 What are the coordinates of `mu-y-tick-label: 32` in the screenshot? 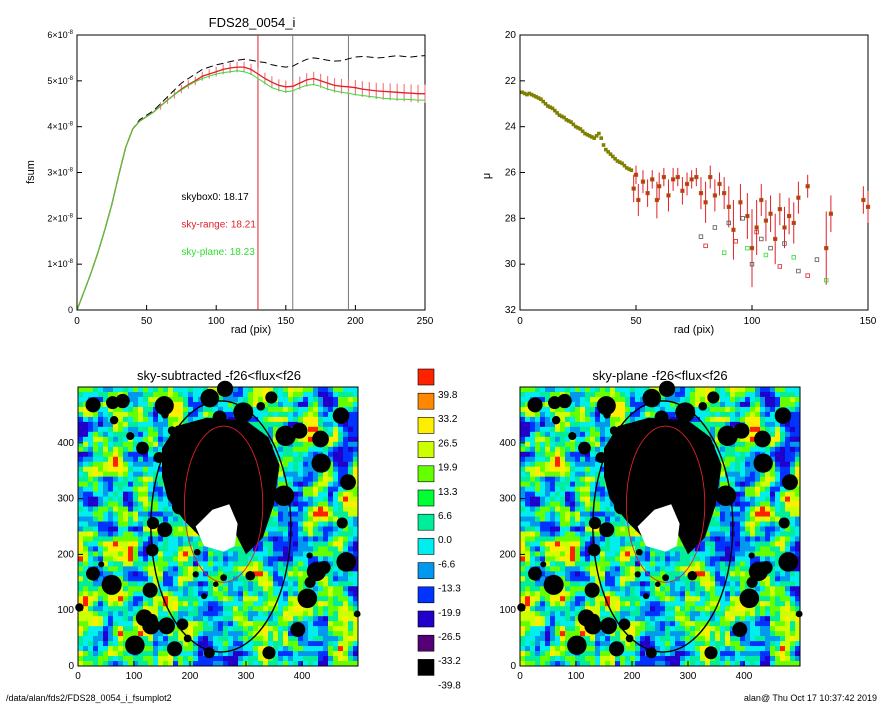 It's located at (511, 310).